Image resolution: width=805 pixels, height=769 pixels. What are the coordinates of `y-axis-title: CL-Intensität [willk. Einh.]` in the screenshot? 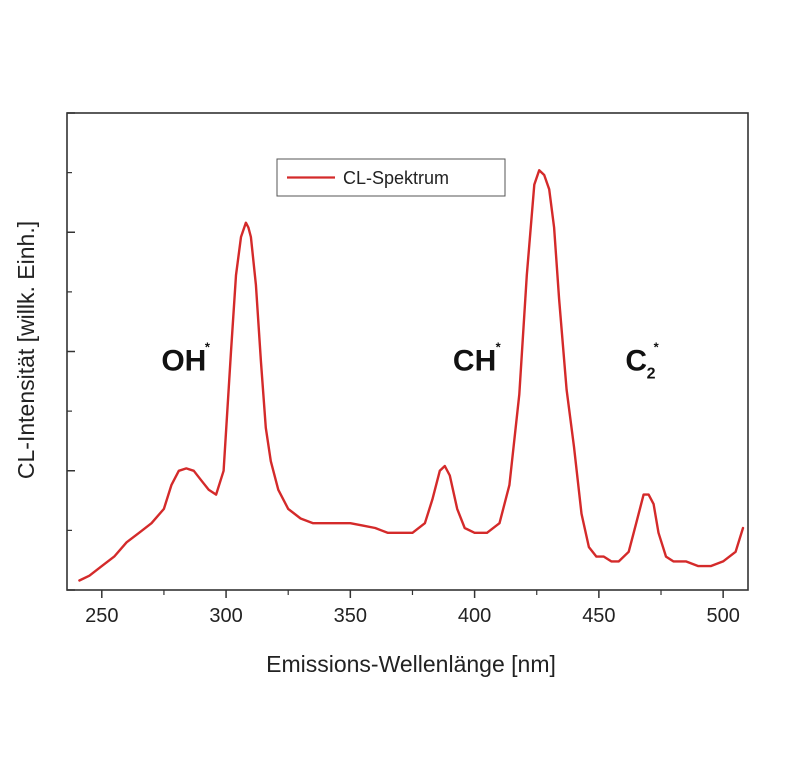 It's located at (26, 350).